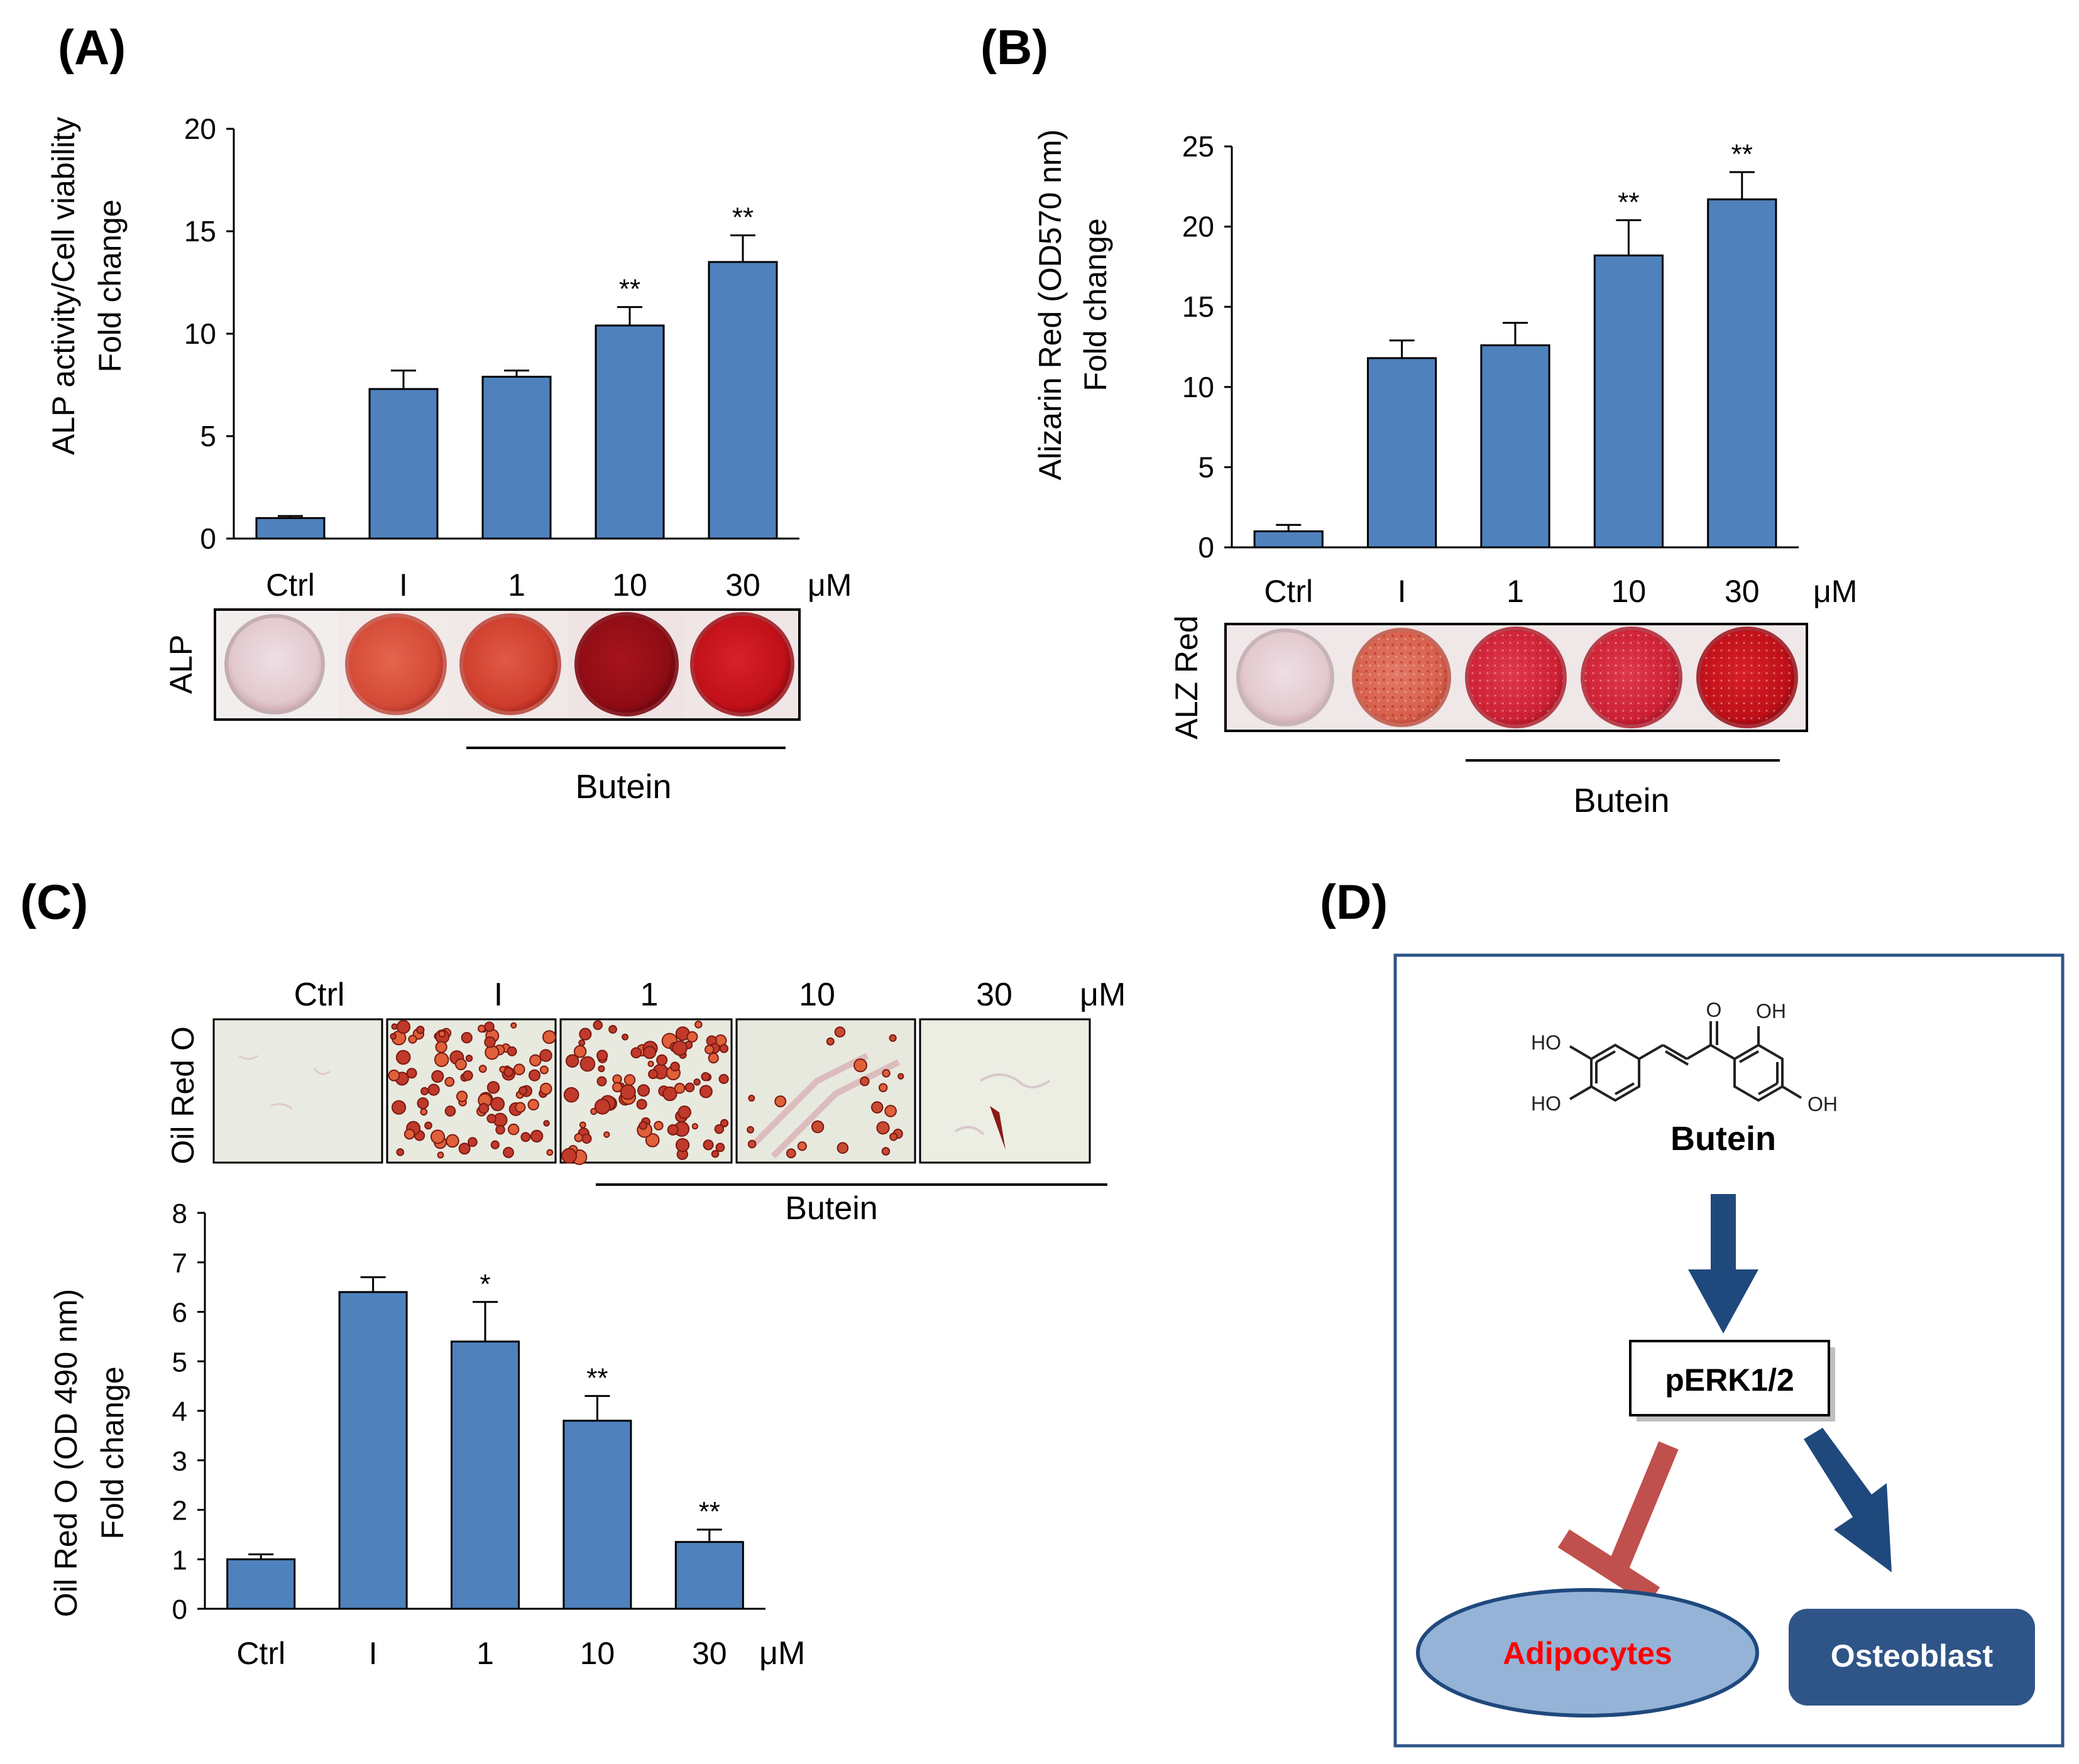  I want to click on oil-red-label-1: 1, so click(649, 995).